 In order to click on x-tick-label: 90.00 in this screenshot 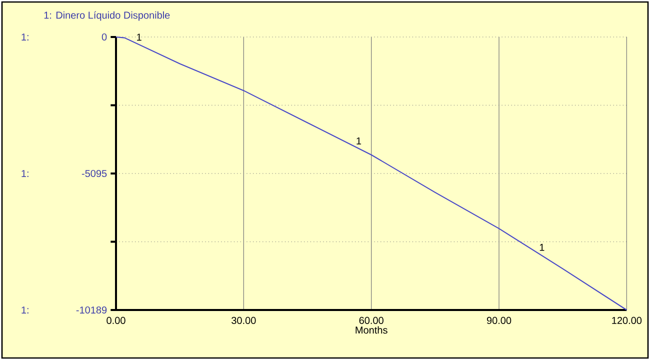, I will do `click(499, 320)`.